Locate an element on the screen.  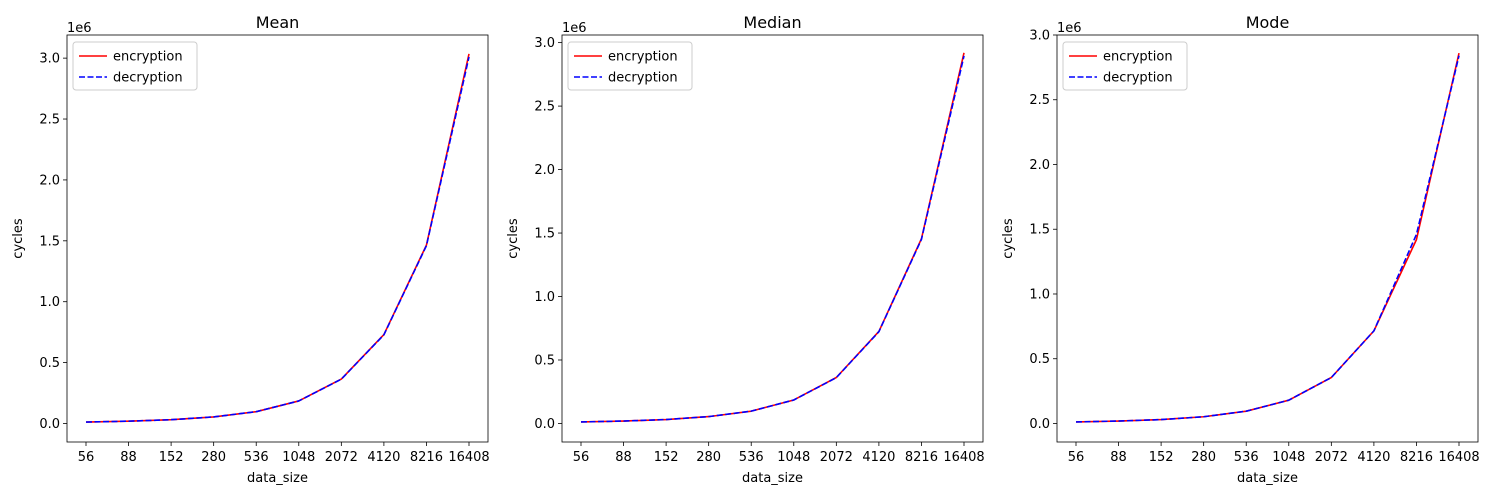
chart-title: Mode is located at coordinates (1268, 22).